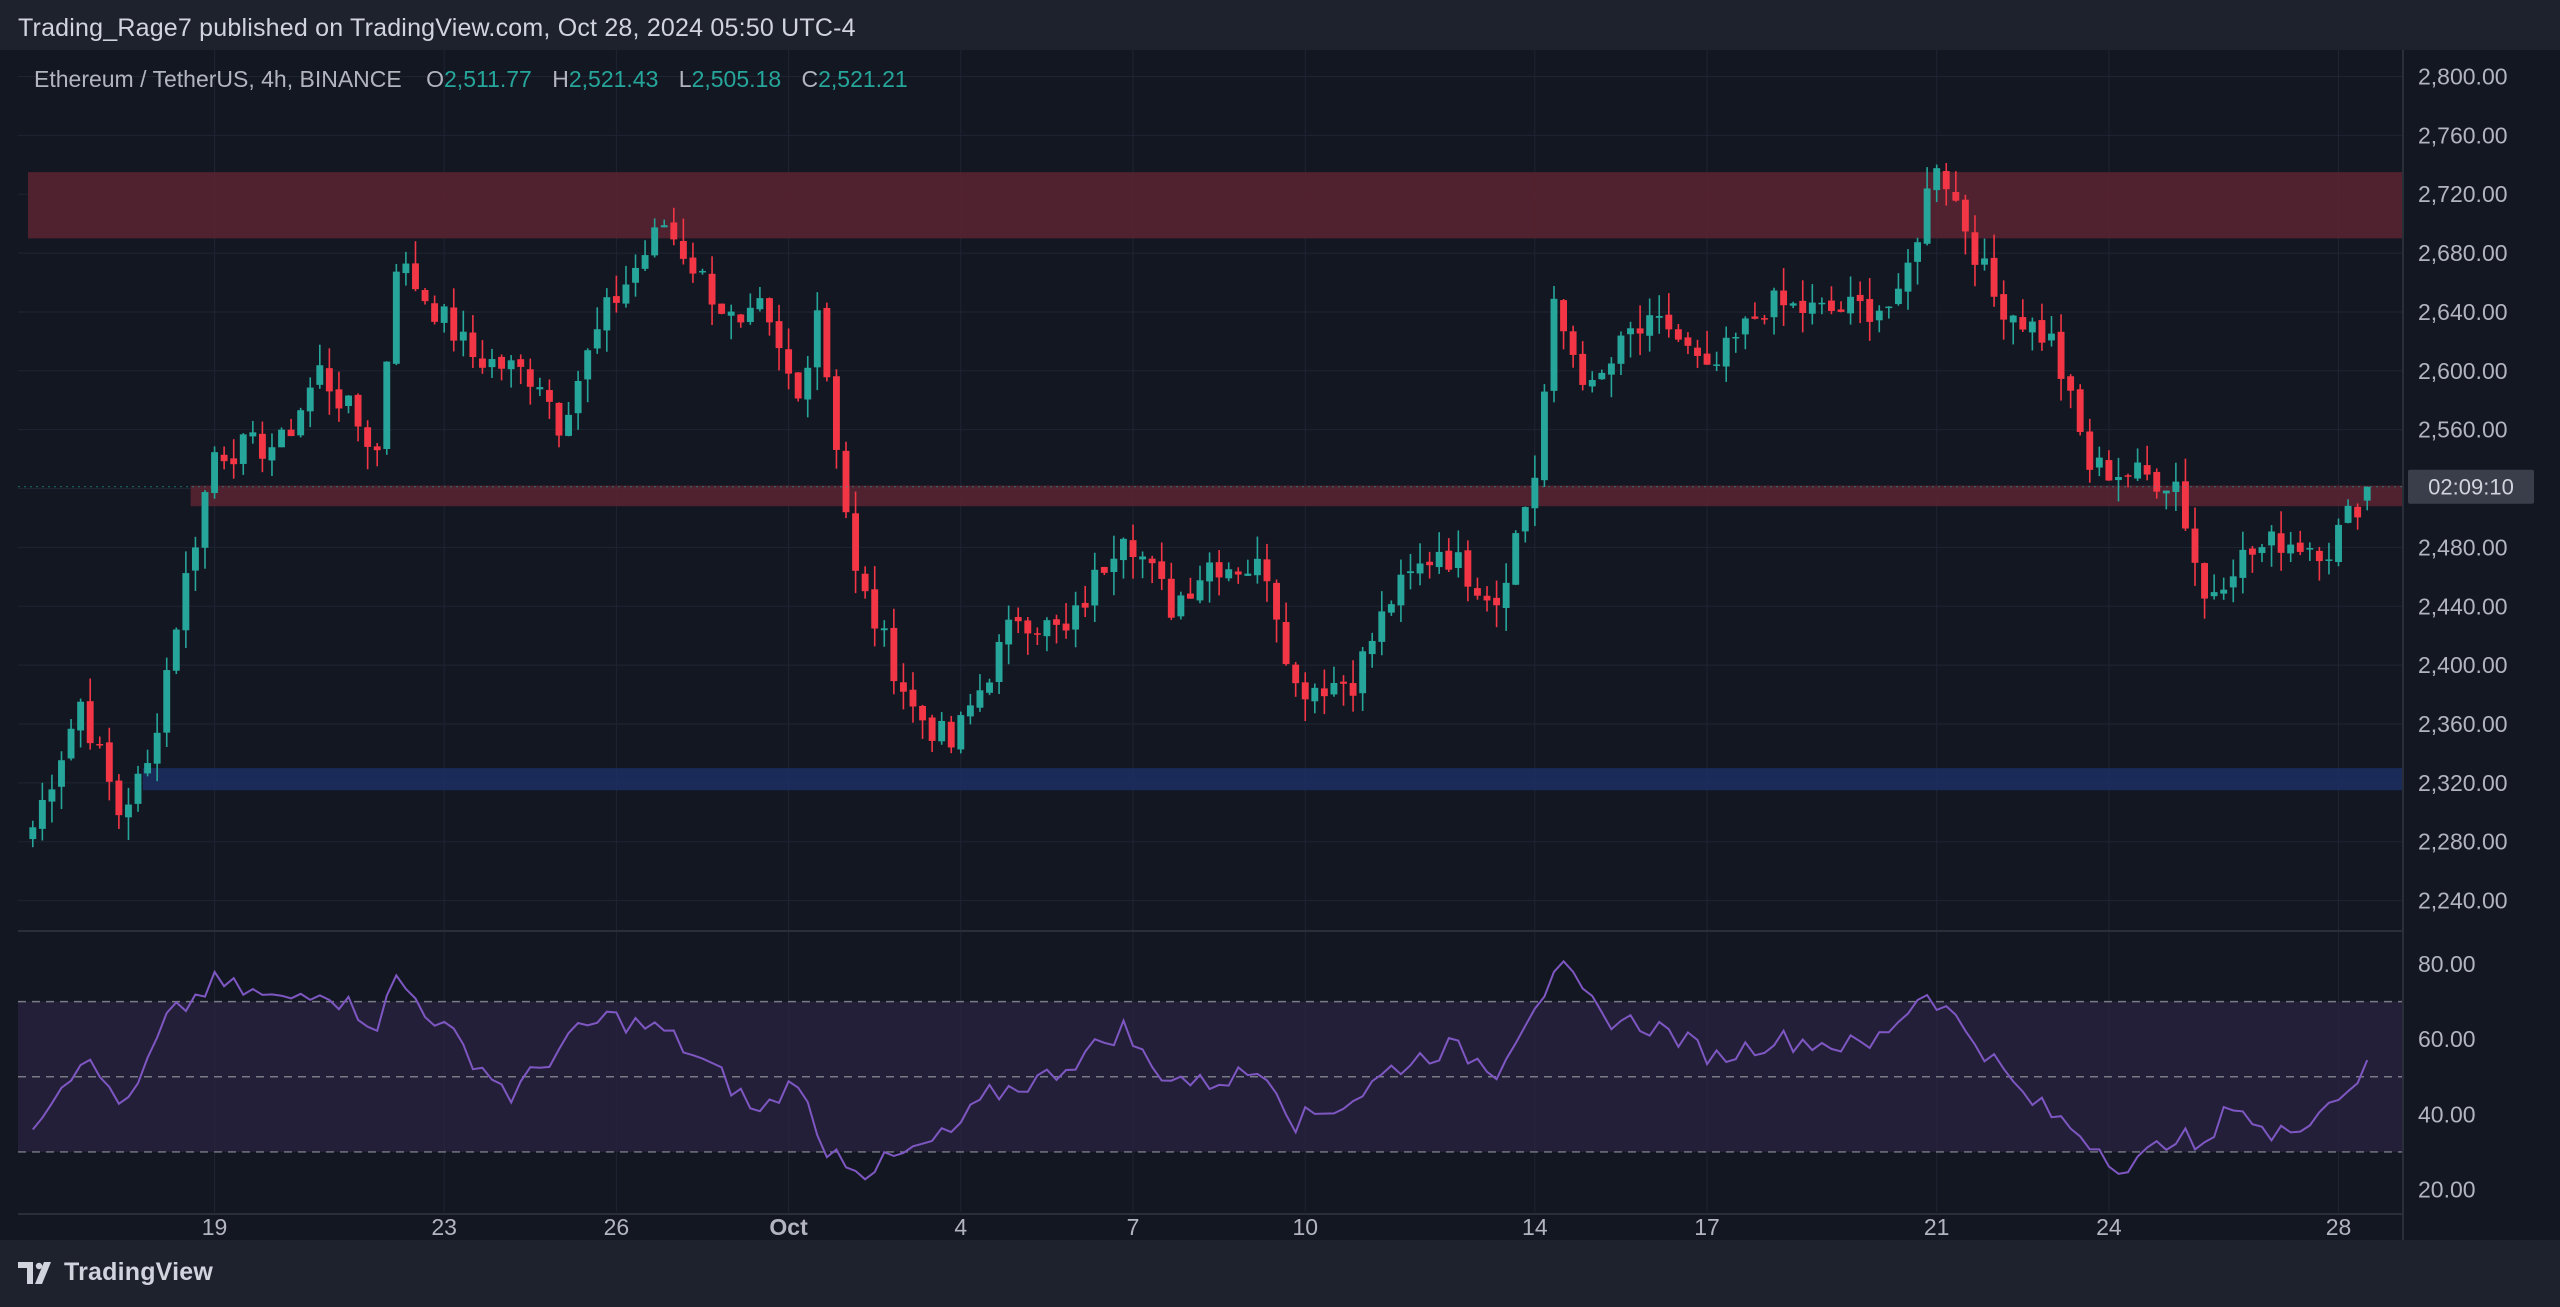 This screenshot has height=1307, width=2560. What do you see at coordinates (788, 1227) in the screenshot?
I see `time-tick-label: Oct` at bounding box center [788, 1227].